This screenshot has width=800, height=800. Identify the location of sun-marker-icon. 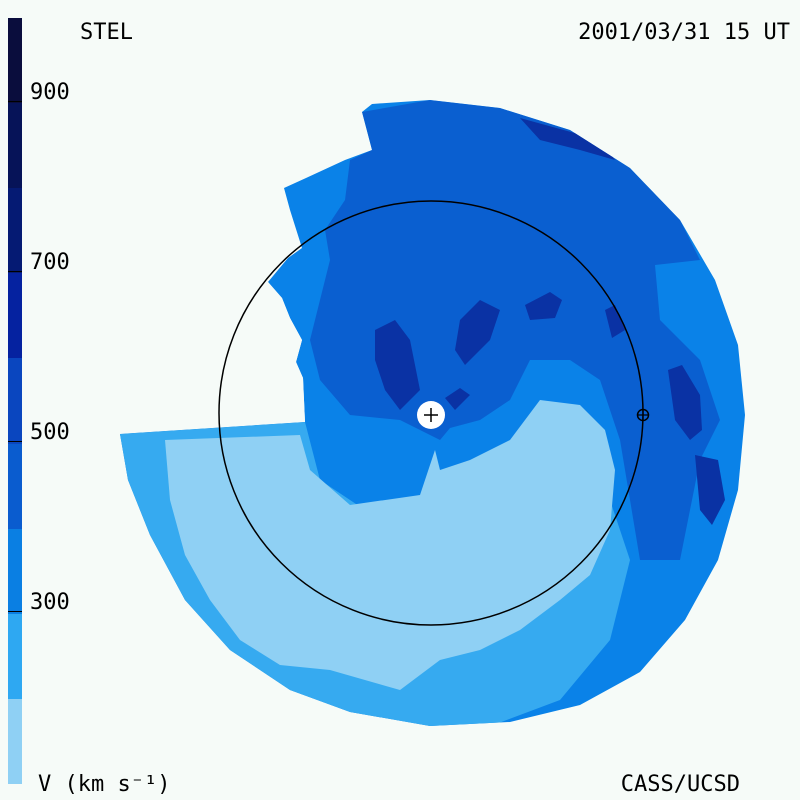
(431, 415).